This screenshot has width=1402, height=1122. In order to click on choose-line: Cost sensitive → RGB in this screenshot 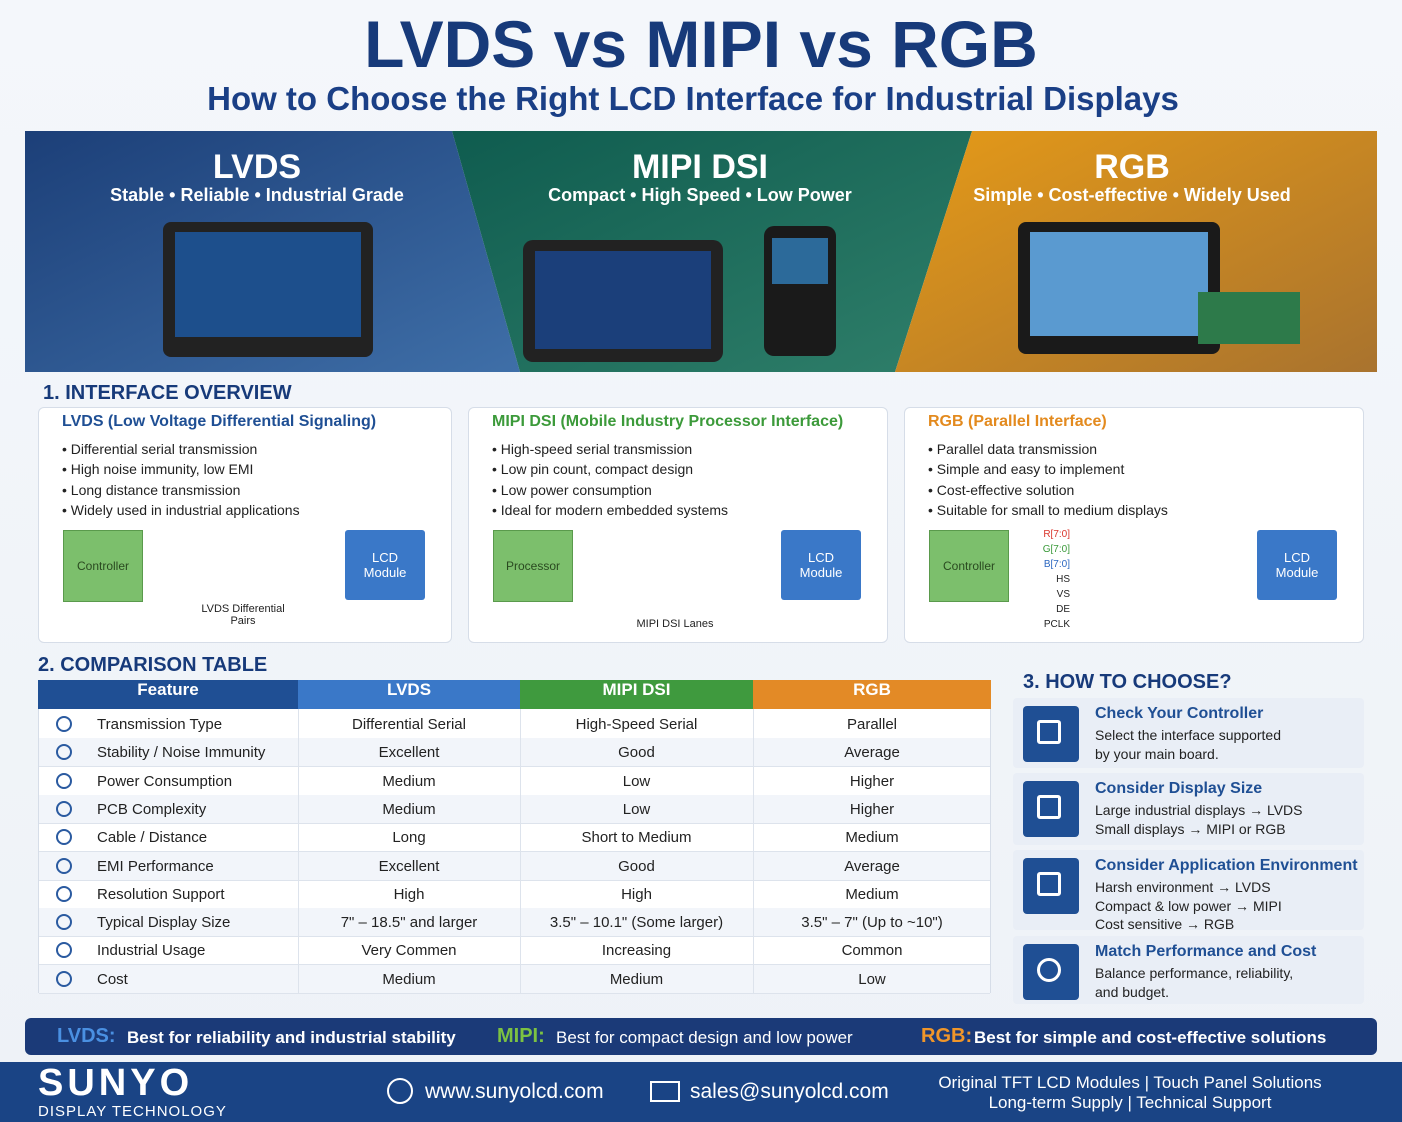, I will do `click(1165, 924)`.